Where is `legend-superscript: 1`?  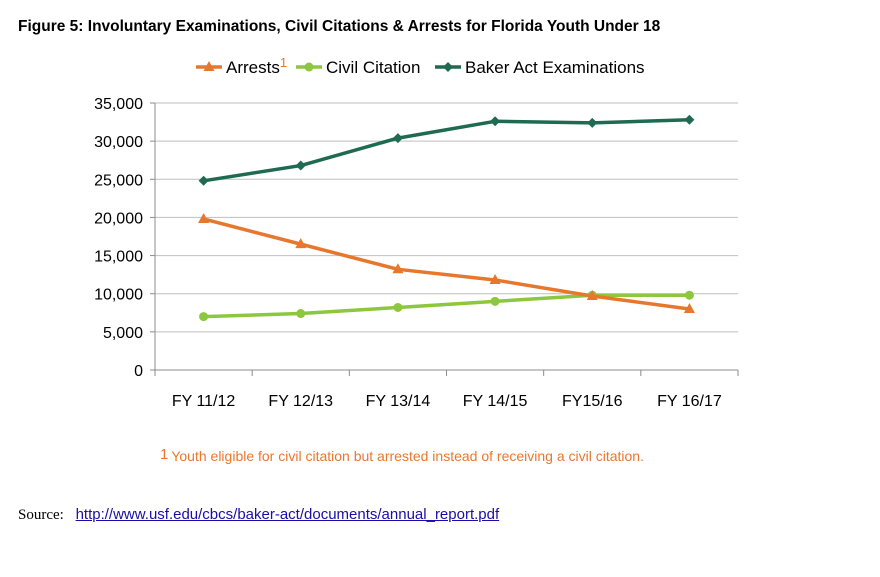 legend-superscript: 1 is located at coordinates (283, 62).